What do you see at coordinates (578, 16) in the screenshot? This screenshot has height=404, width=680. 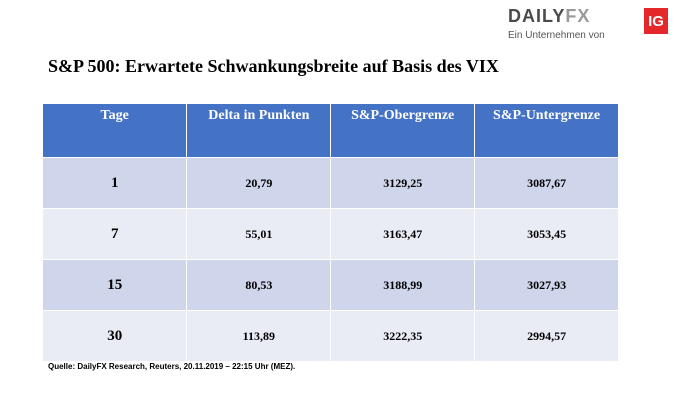 I see `logo-word-fx: FX` at bounding box center [578, 16].